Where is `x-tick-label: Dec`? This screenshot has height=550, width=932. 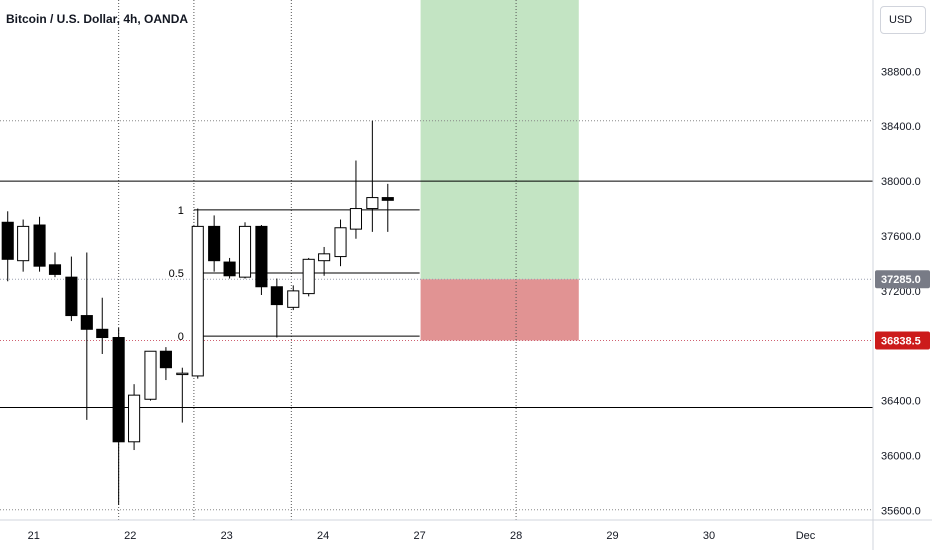 x-tick-label: Dec is located at coordinates (806, 536).